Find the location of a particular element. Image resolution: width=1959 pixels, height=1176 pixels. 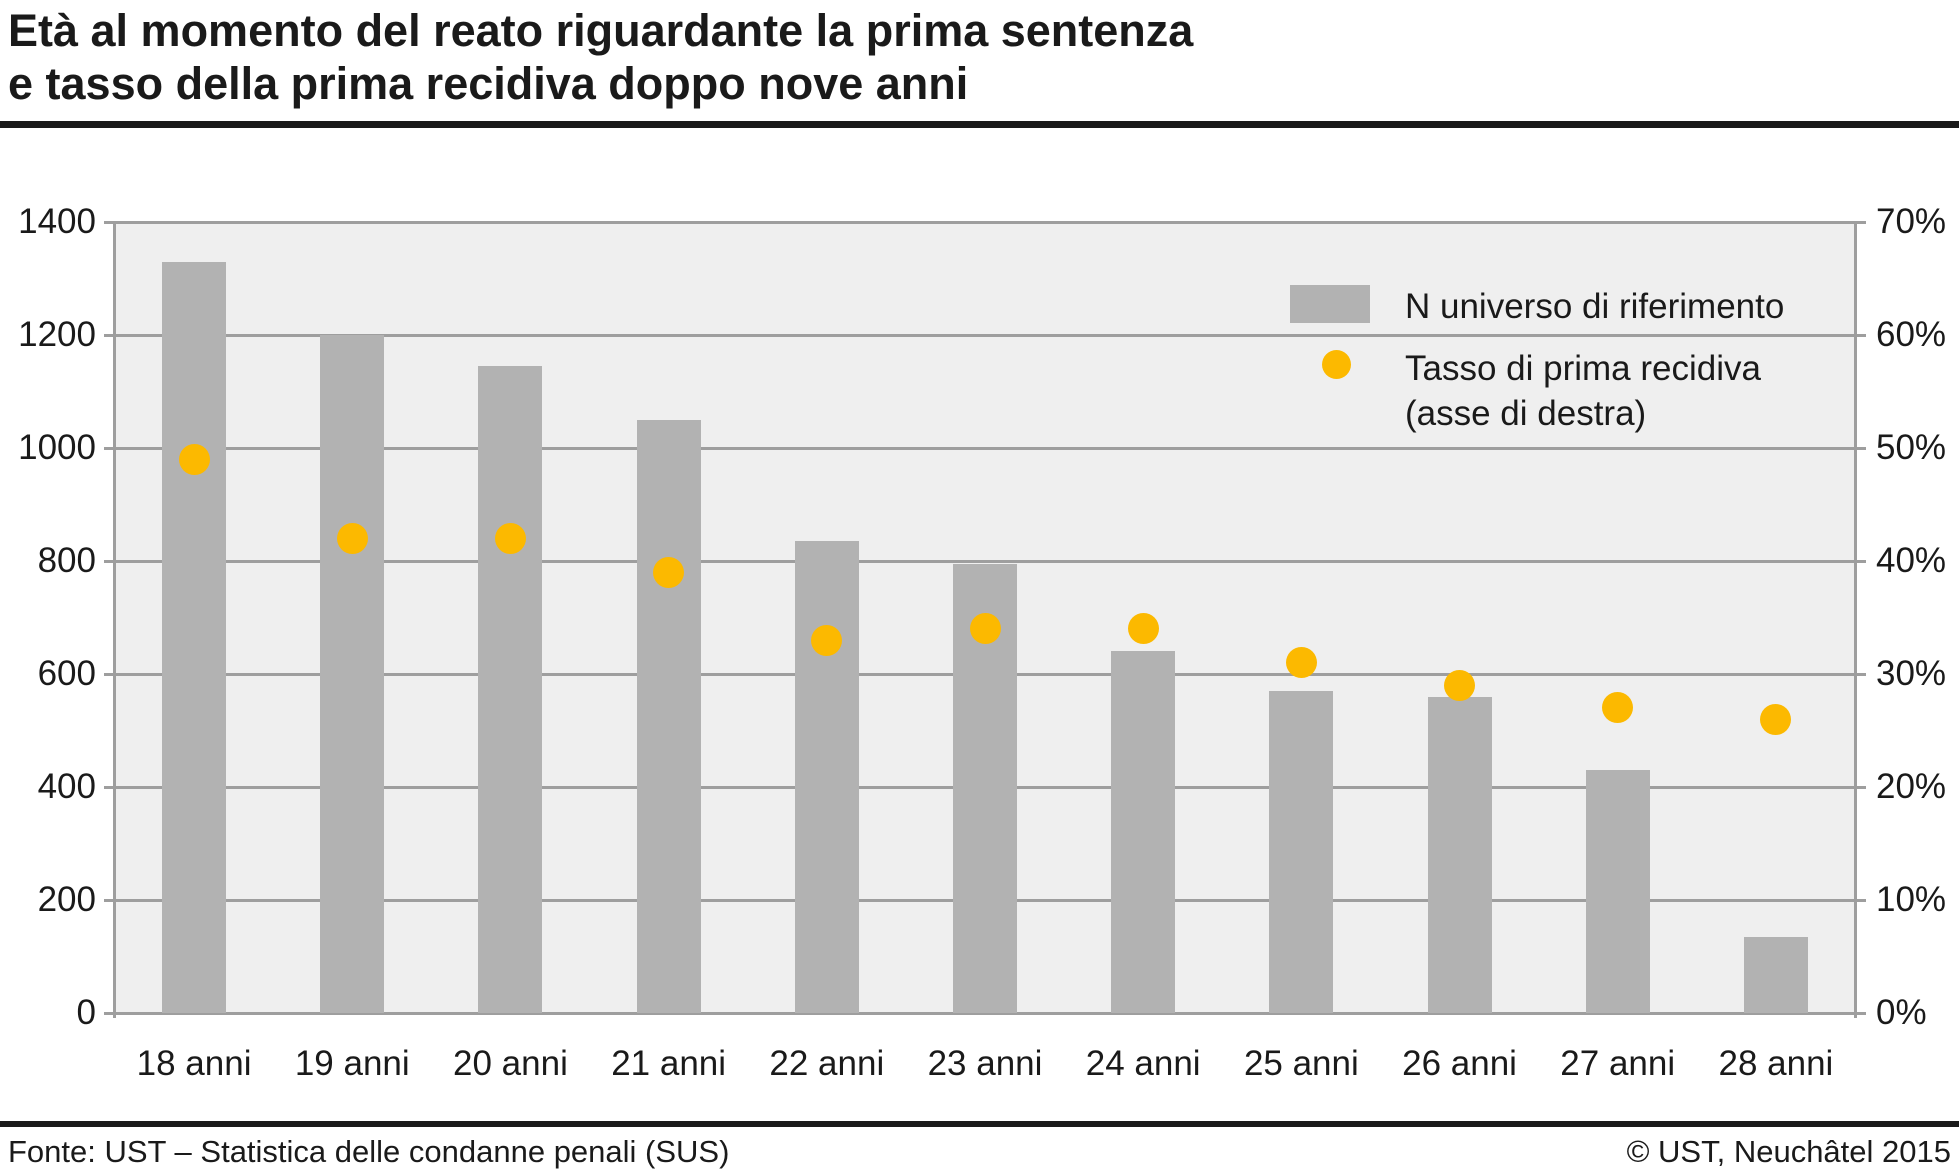

dot-21-anni is located at coordinates (669, 572).